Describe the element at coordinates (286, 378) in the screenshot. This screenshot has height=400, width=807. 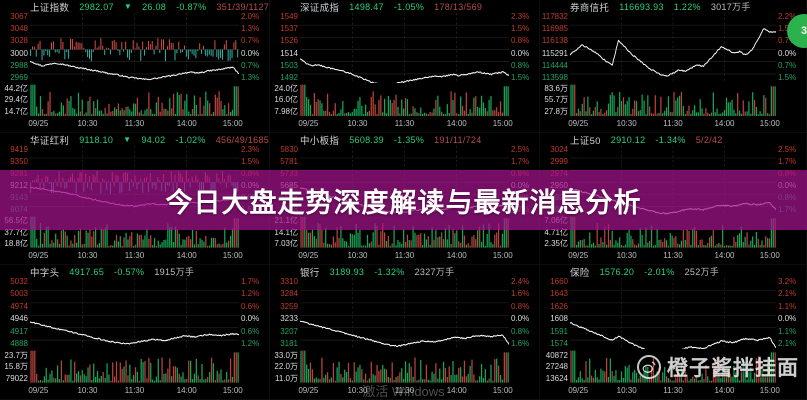
I see `y-axis-volume-label: 11.0万` at that location.